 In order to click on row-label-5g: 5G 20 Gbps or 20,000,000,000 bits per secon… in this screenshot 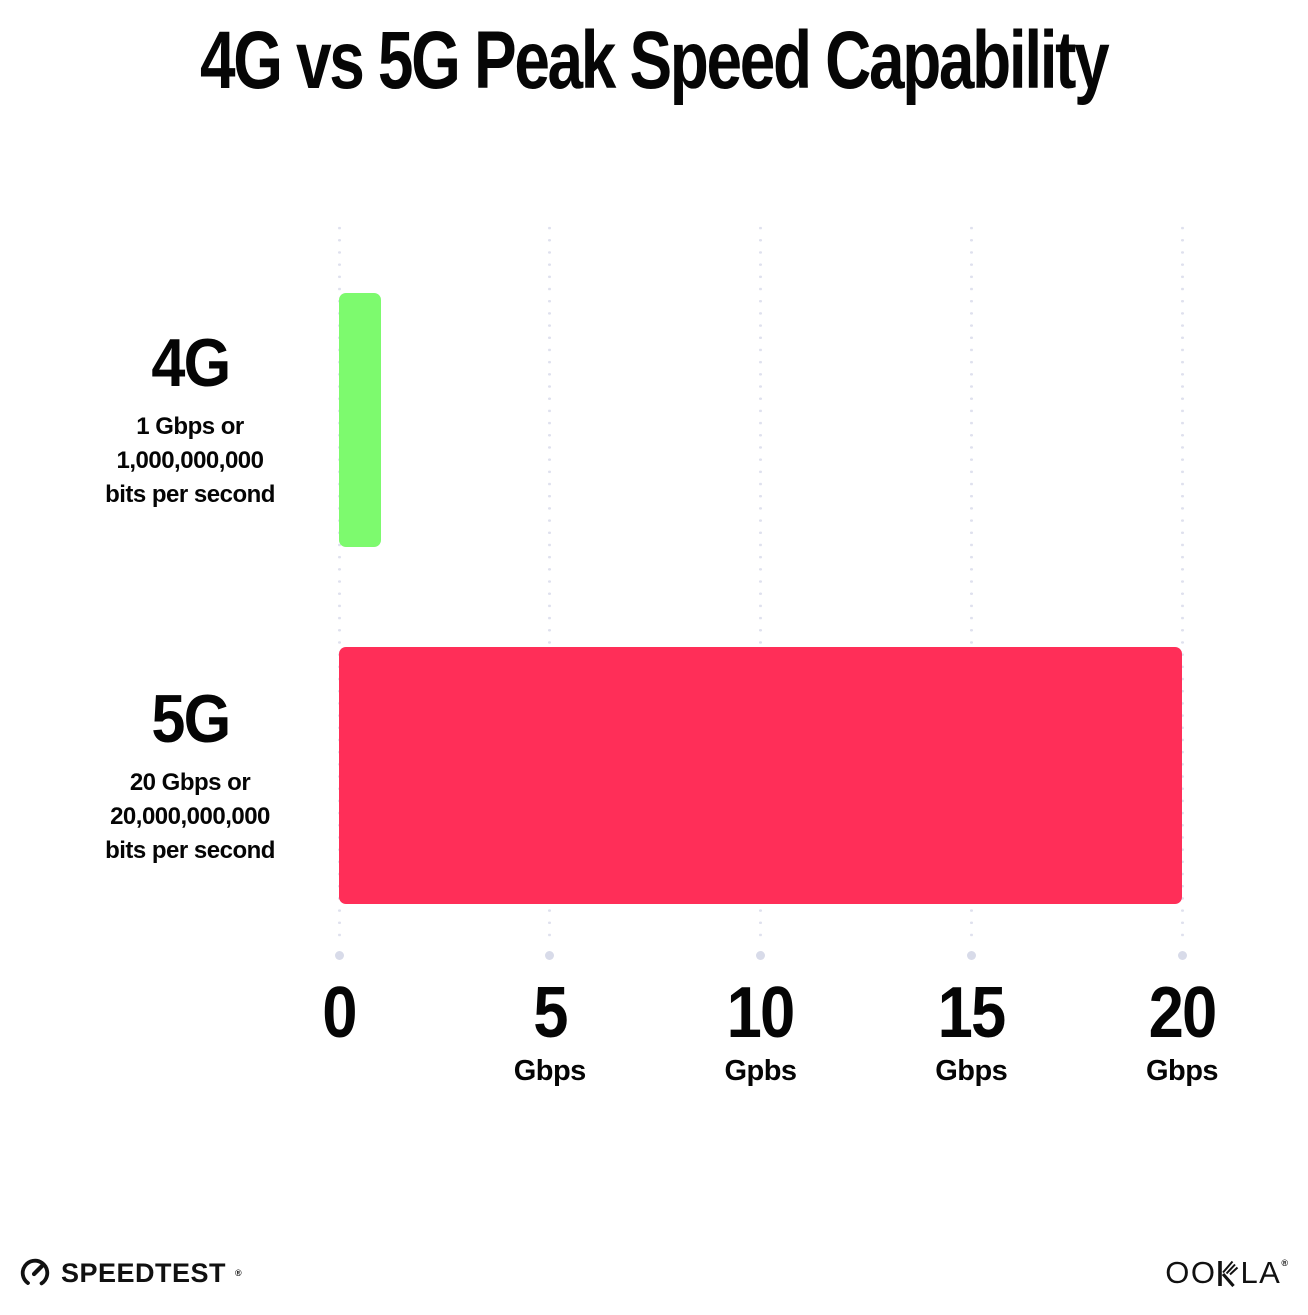, I will do `click(190, 776)`.